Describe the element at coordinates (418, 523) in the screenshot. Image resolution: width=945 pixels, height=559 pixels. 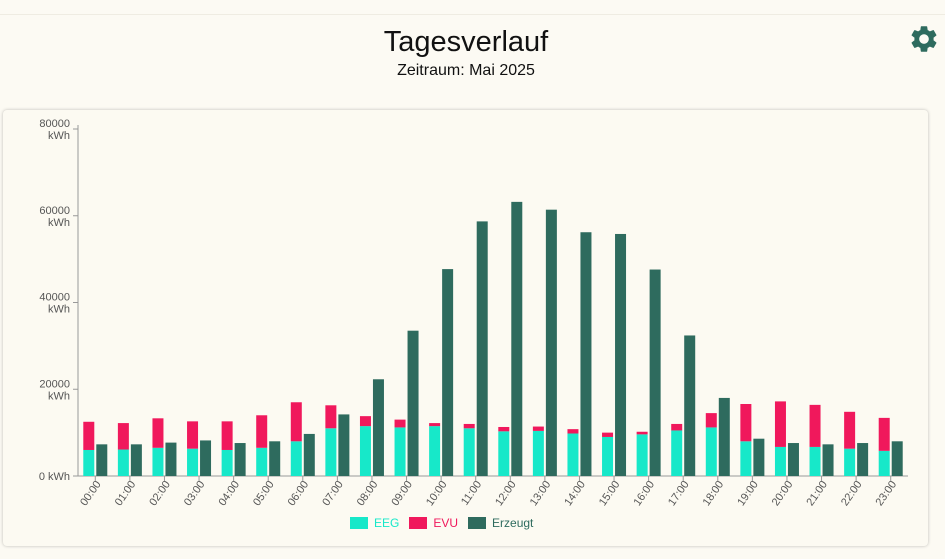
I see `legend-swatch-evu` at that location.